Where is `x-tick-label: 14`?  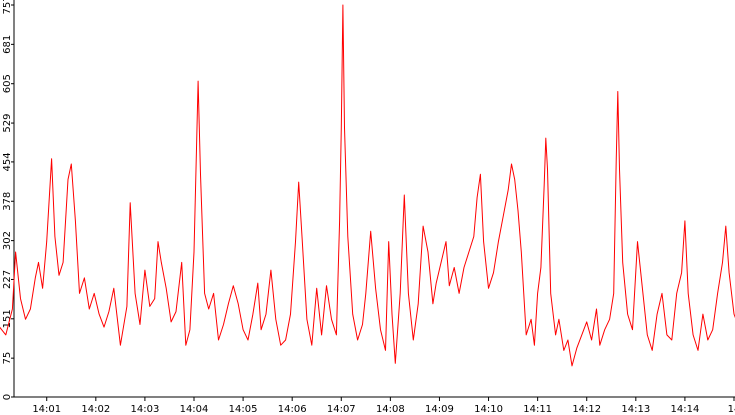 x-tick-label: 14 is located at coordinates (731, 409).